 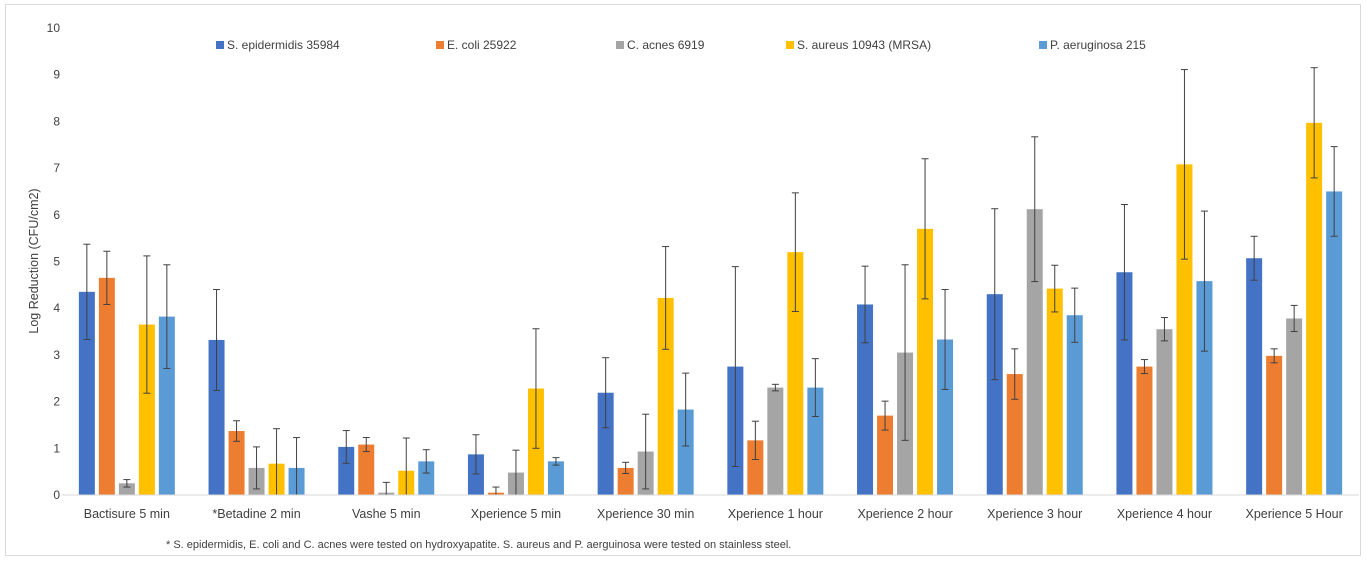 What do you see at coordinates (283, 45) in the screenshot?
I see `legend-label: S. epidermidis 35984` at bounding box center [283, 45].